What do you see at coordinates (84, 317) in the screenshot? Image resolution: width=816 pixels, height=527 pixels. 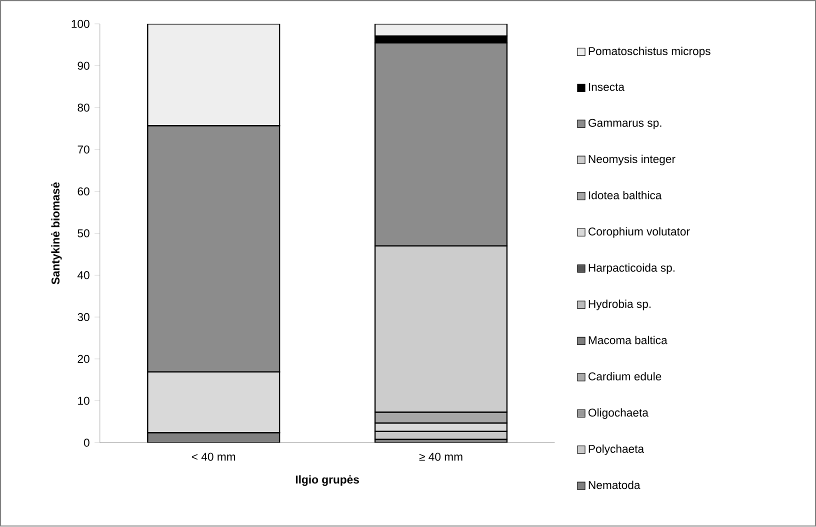 I see `y-tick-label: 30` at bounding box center [84, 317].